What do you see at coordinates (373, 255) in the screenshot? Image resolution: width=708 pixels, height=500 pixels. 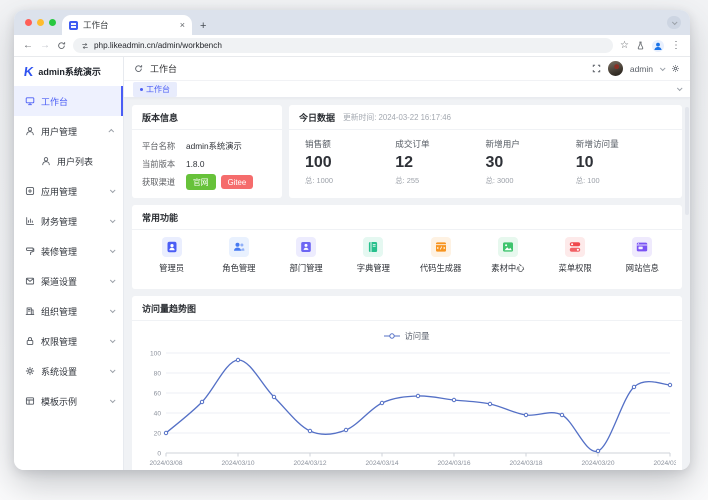 I see `function-dictionary-management: 字典管理` at bounding box center [373, 255].